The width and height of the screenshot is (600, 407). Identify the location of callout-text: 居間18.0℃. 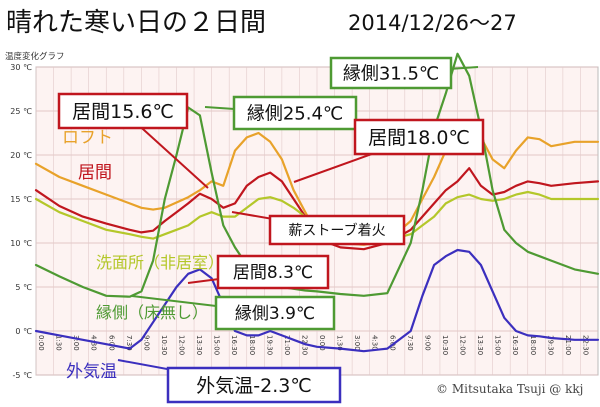
(419, 138).